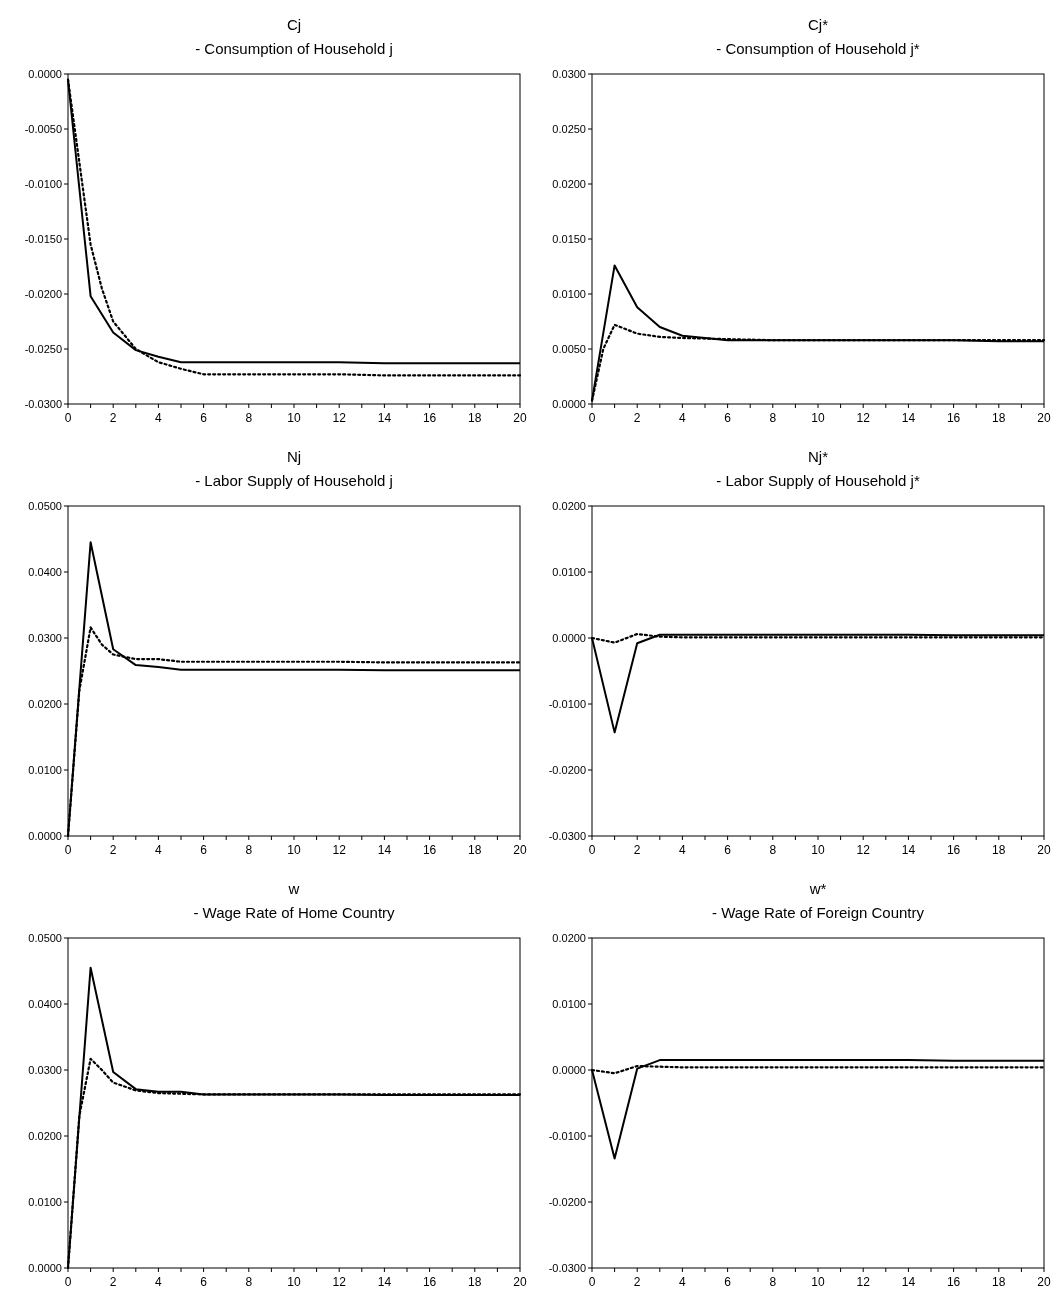  What do you see at coordinates (294, 48) in the screenshot?
I see `chart-subtitle: - Consumption of Household j` at bounding box center [294, 48].